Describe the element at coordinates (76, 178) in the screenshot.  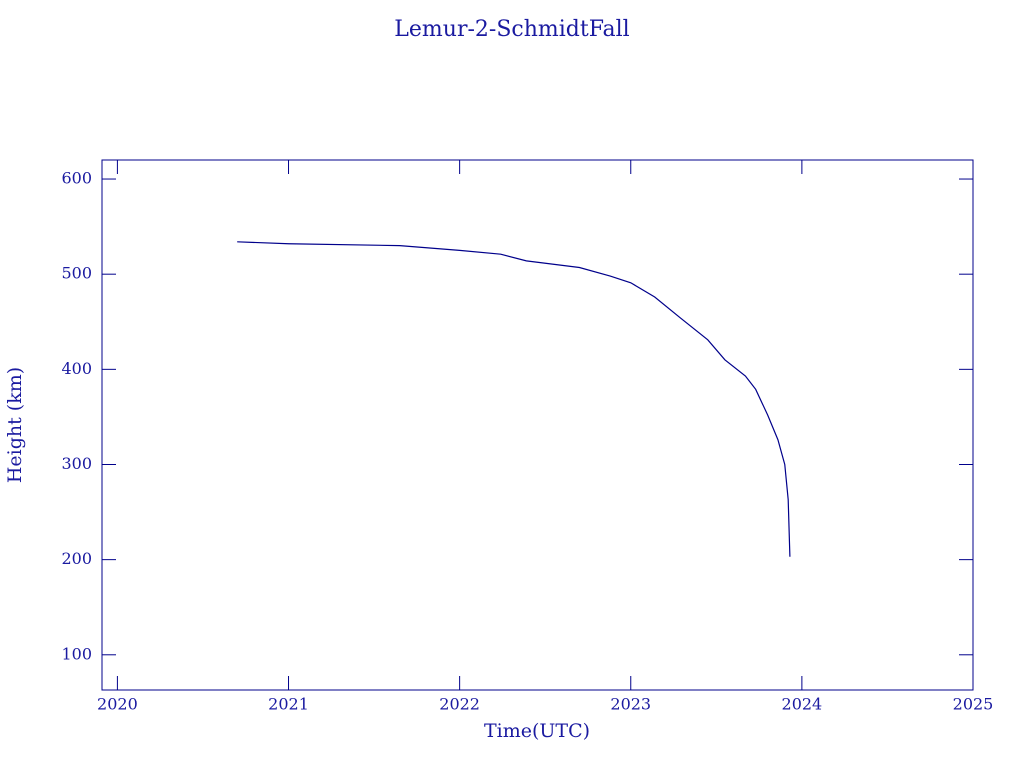
I see `y-tick-label: 600` at that location.